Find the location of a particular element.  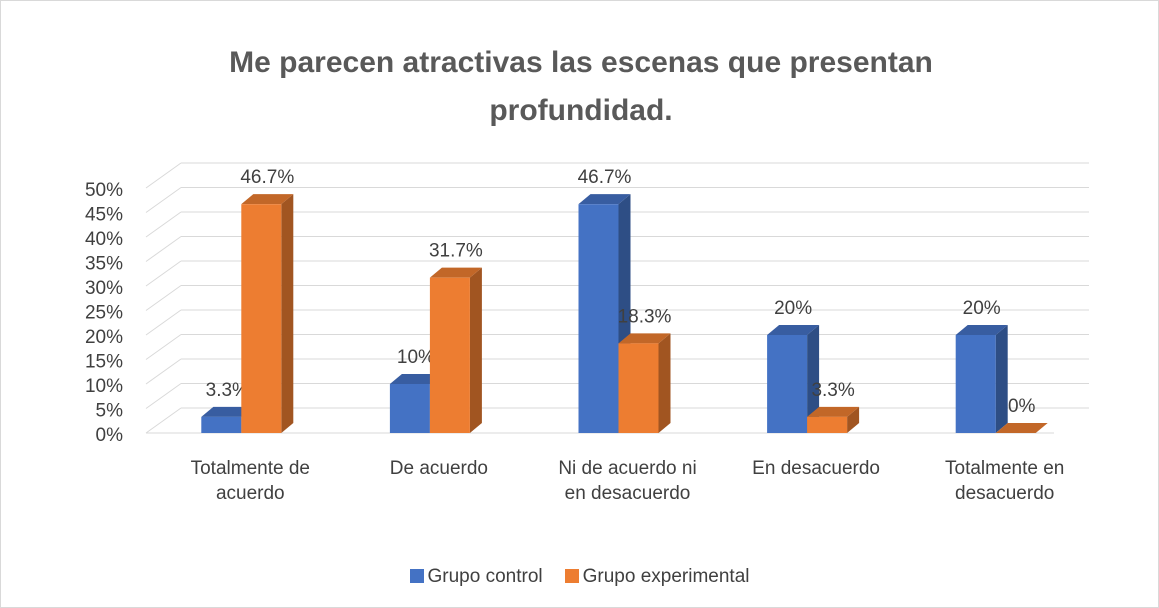

legend: Grupo control Grupo experimental is located at coordinates (579, 577).